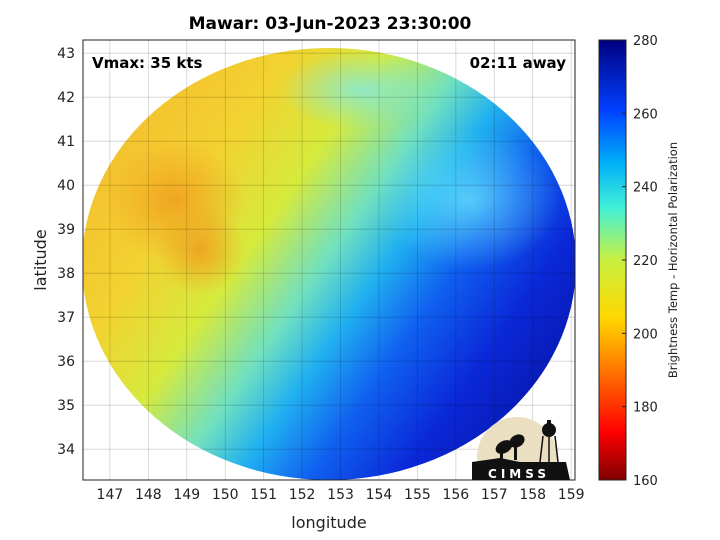 This screenshot has width=720, height=540. I want to click on colorbar-tick-label: 240, so click(645, 188).